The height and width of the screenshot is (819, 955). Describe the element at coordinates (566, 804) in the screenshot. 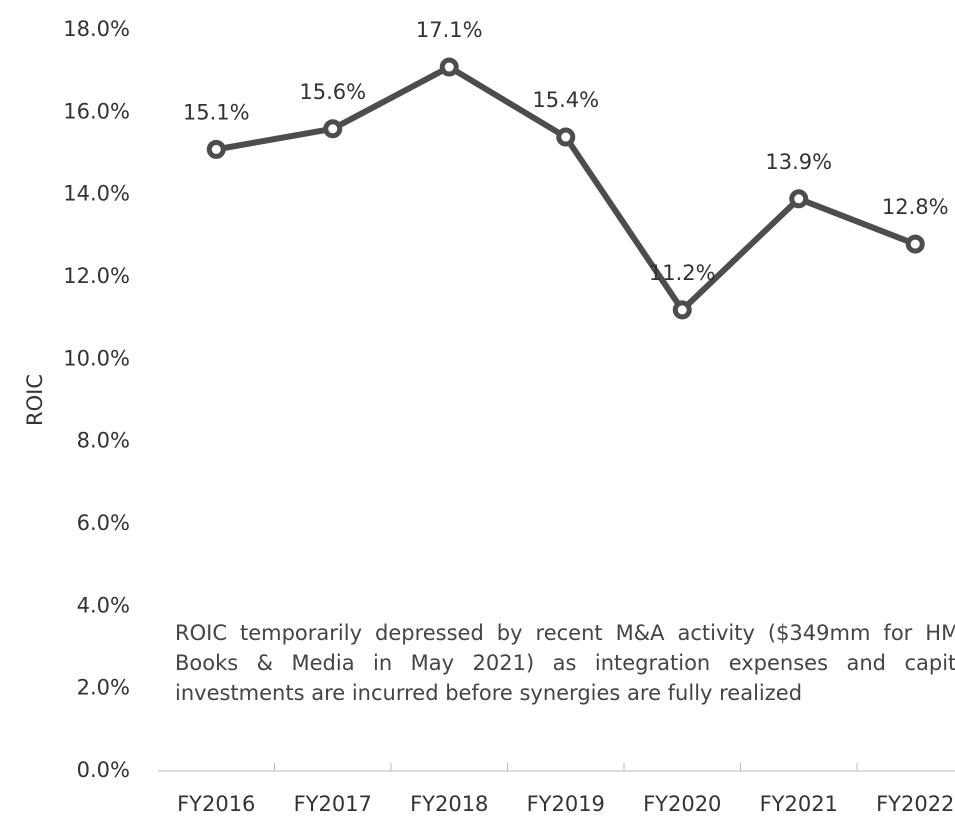

I see `x-tick-label: FY2019` at that location.